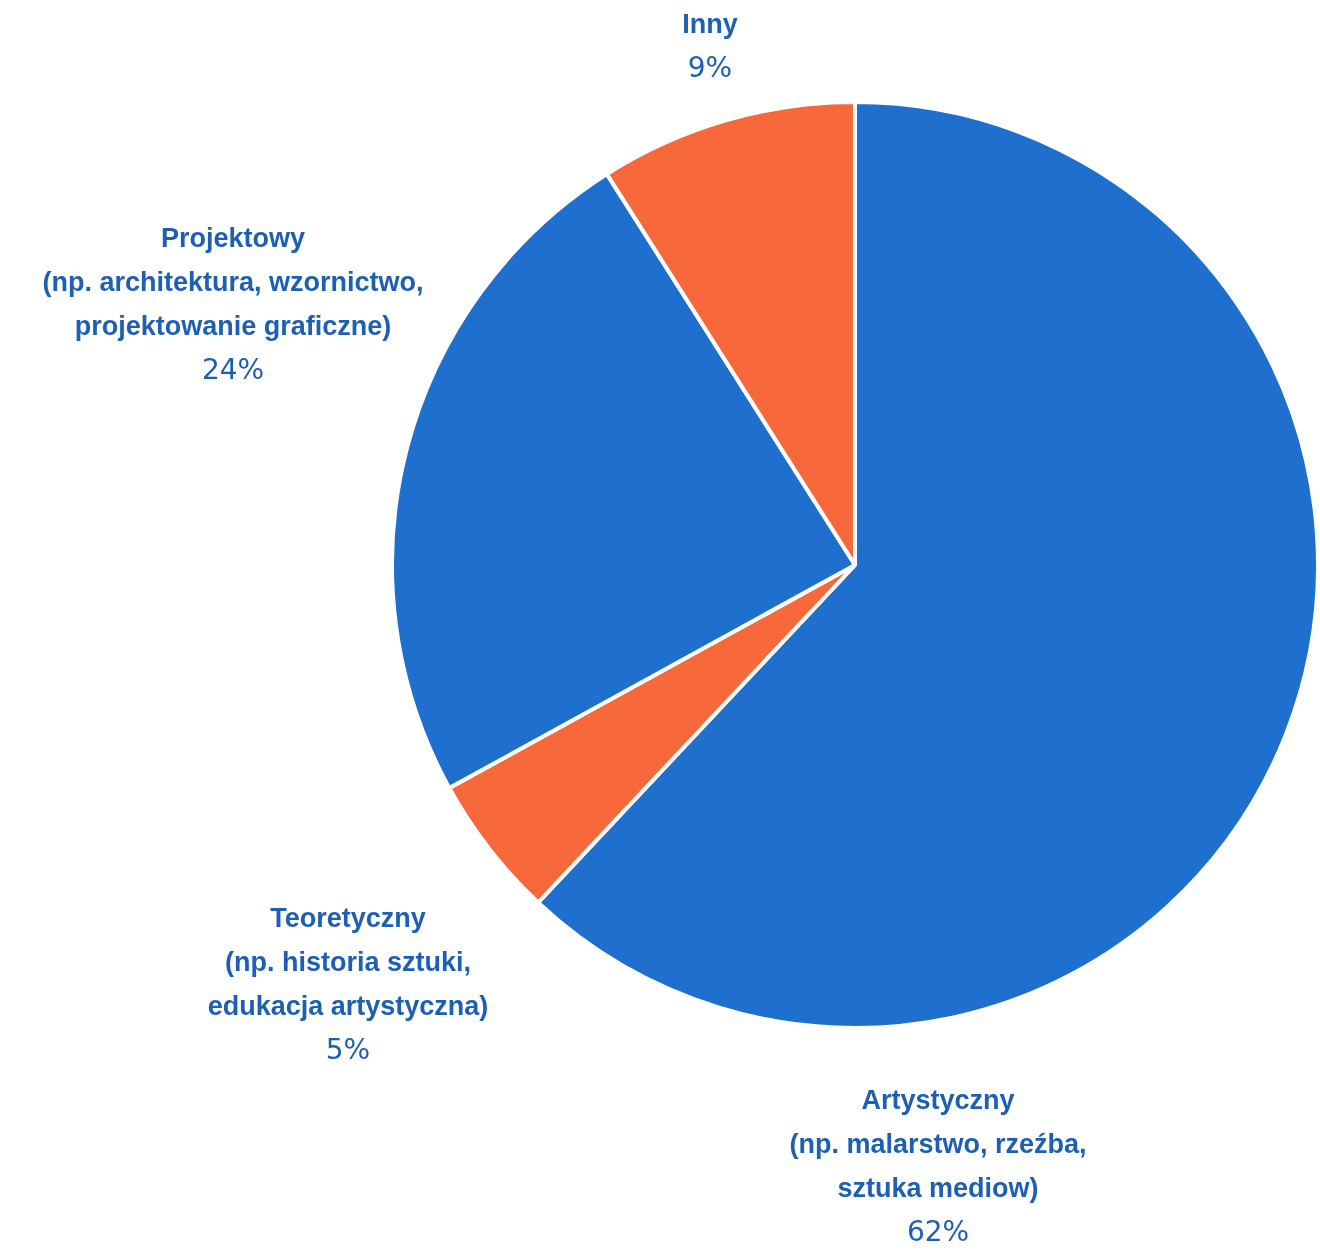 The height and width of the screenshot is (1254, 1320). Describe the element at coordinates (938, 1144) in the screenshot. I see `slice-label: Artystyczny (np. malarstwo, rzeźba, sztuka mediow)` at that location.